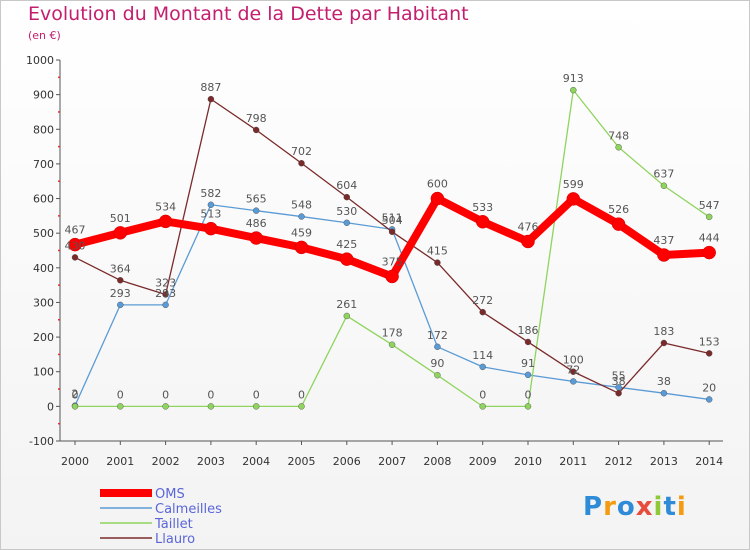  Describe the element at coordinates (43, 268) in the screenshot. I see `y-tick-label: 400` at that location.